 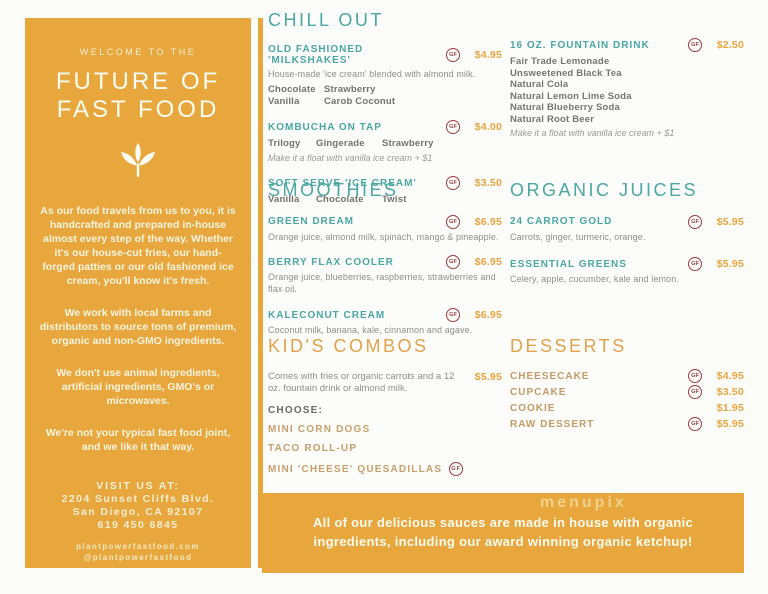 What do you see at coordinates (292, 90) in the screenshot?
I see `option-label: Chocolate` at bounding box center [292, 90].